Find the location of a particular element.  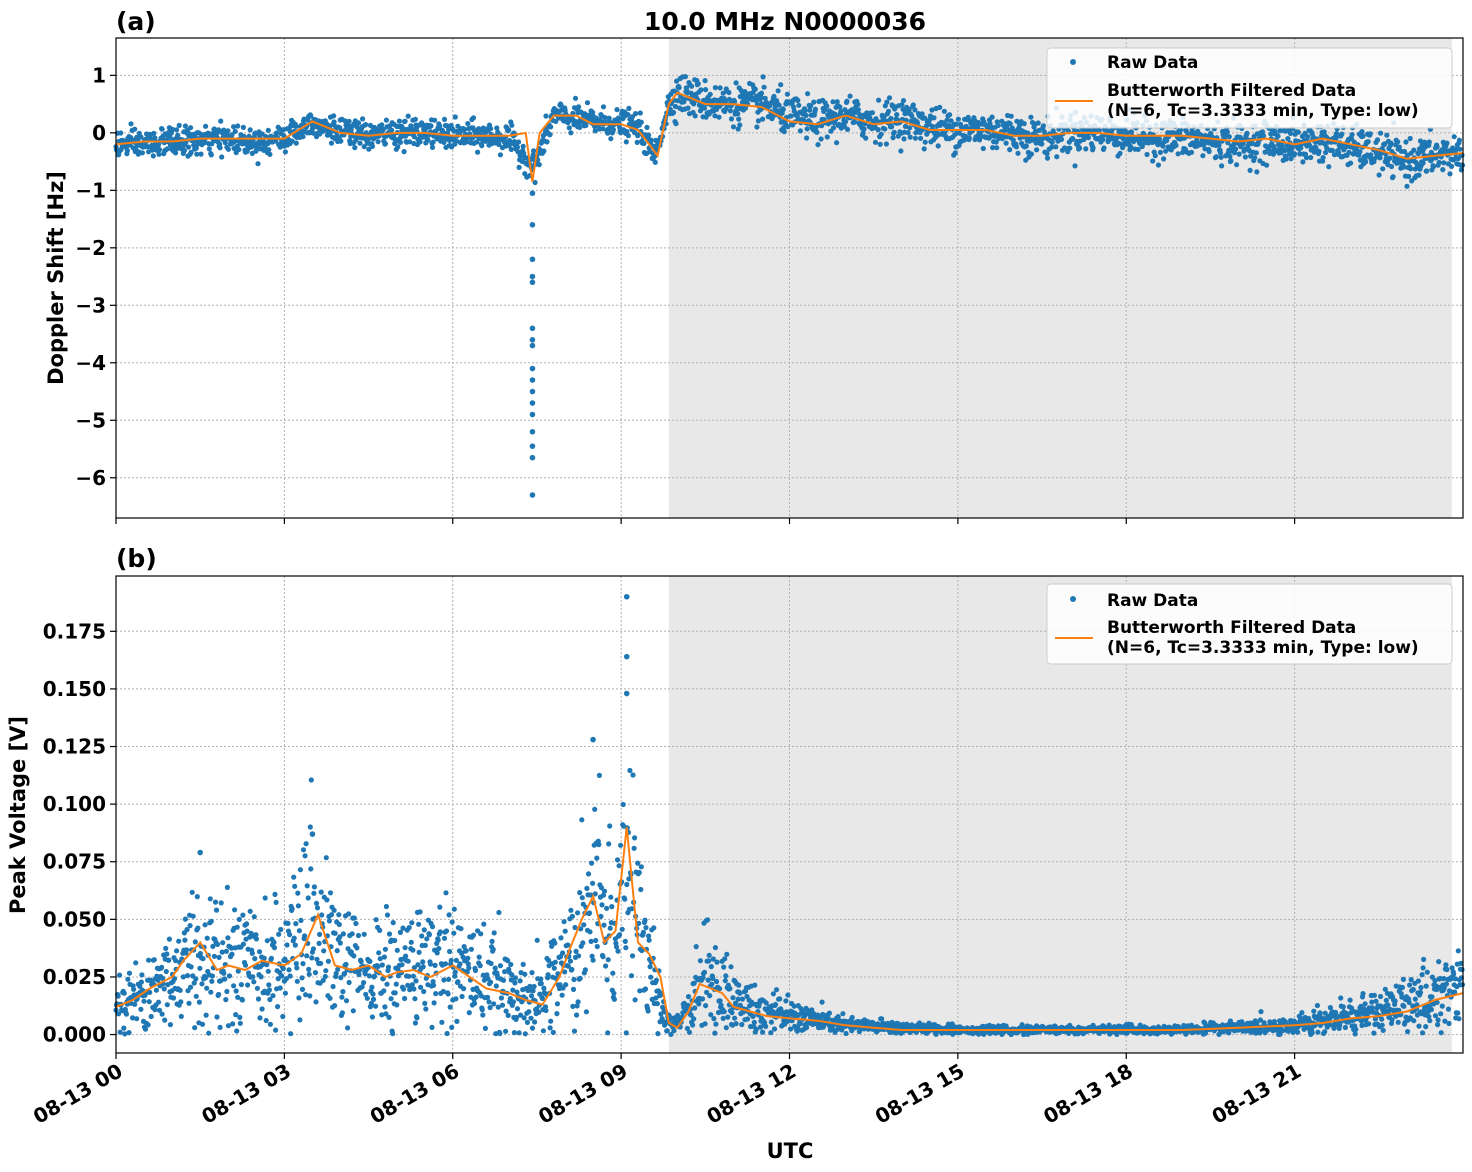

y-tick-label: −1 is located at coordinates (90, 190).